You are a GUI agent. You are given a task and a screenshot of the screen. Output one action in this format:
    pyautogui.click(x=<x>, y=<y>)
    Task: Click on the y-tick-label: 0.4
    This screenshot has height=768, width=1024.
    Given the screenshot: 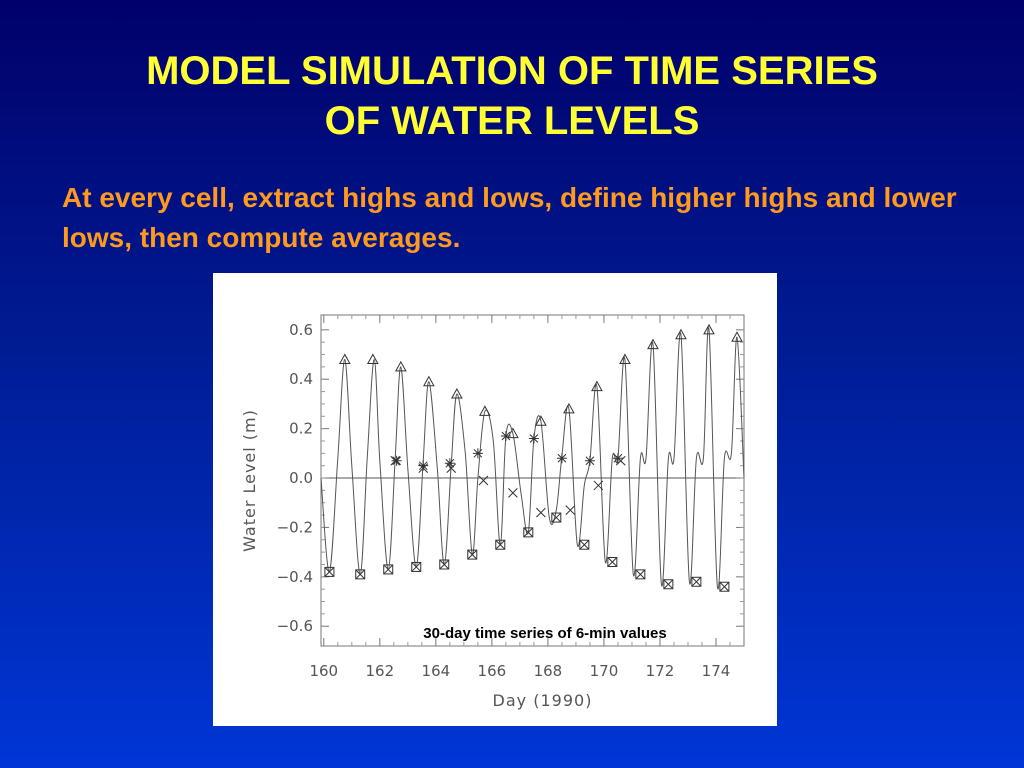 What is the action you would take?
    pyautogui.click(x=301, y=379)
    